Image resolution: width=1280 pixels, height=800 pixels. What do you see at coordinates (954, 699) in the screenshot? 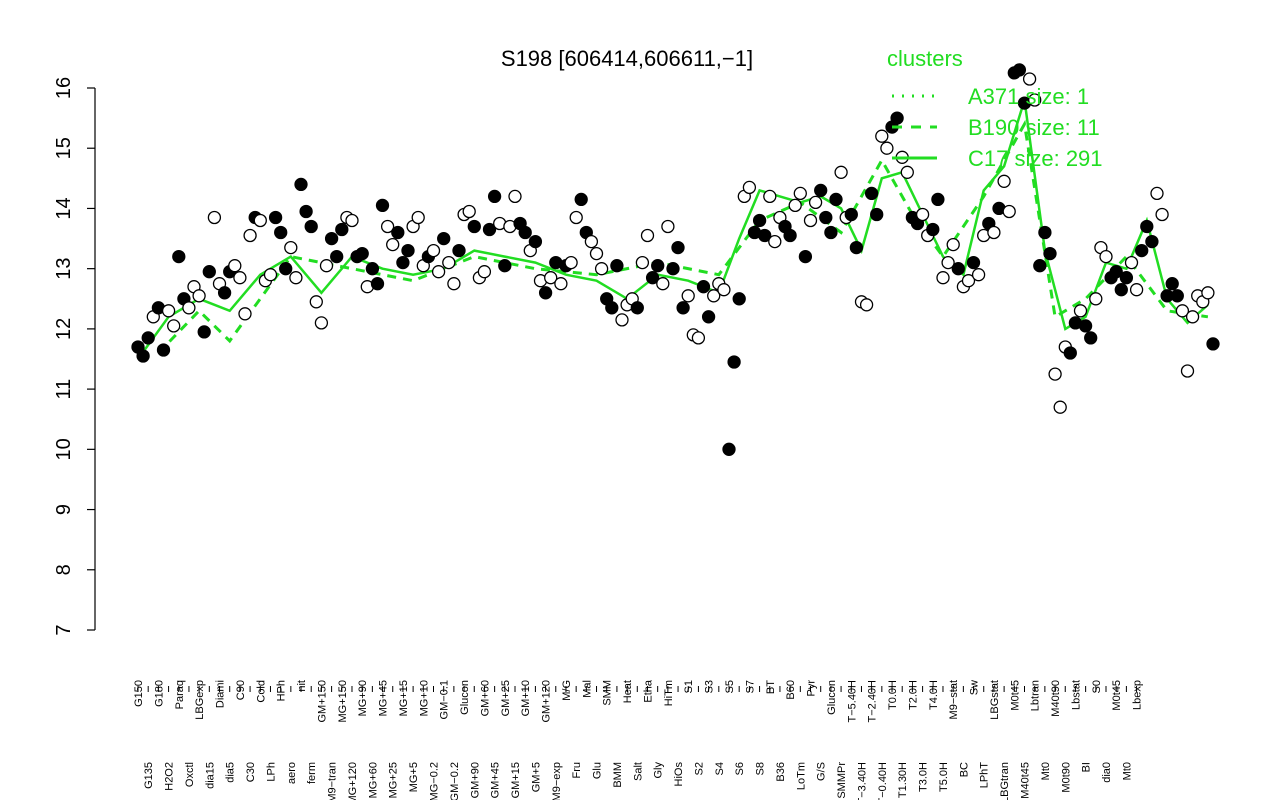
I see `x-tick-label: M9−stat` at bounding box center [954, 699].